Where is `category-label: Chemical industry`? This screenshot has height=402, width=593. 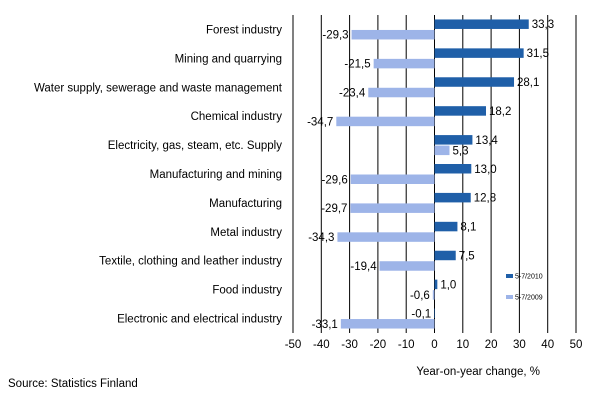
category-label: Chemical industry is located at coordinates (237, 117).